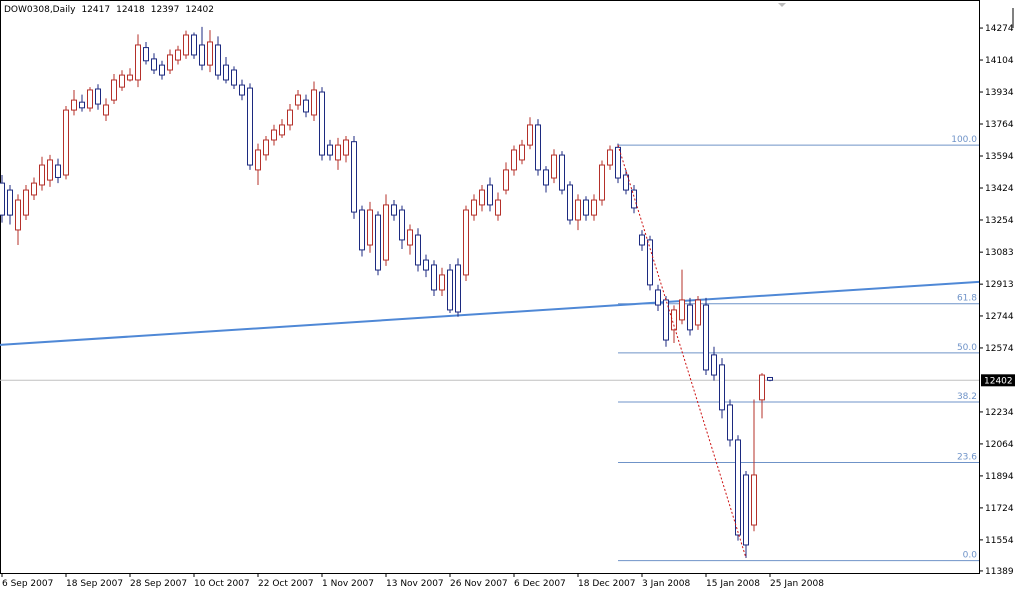  What do you see at coordinates (999, 413) in the screenshot?
I see `y-tick-label: 12234` at bounding box center [999, 413].